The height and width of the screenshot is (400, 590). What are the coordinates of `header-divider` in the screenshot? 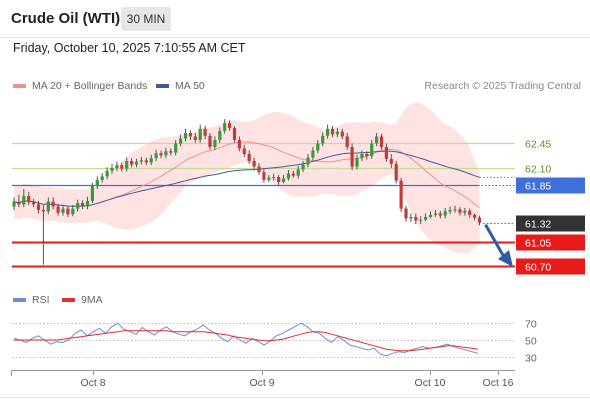 It's located at (295, 37).